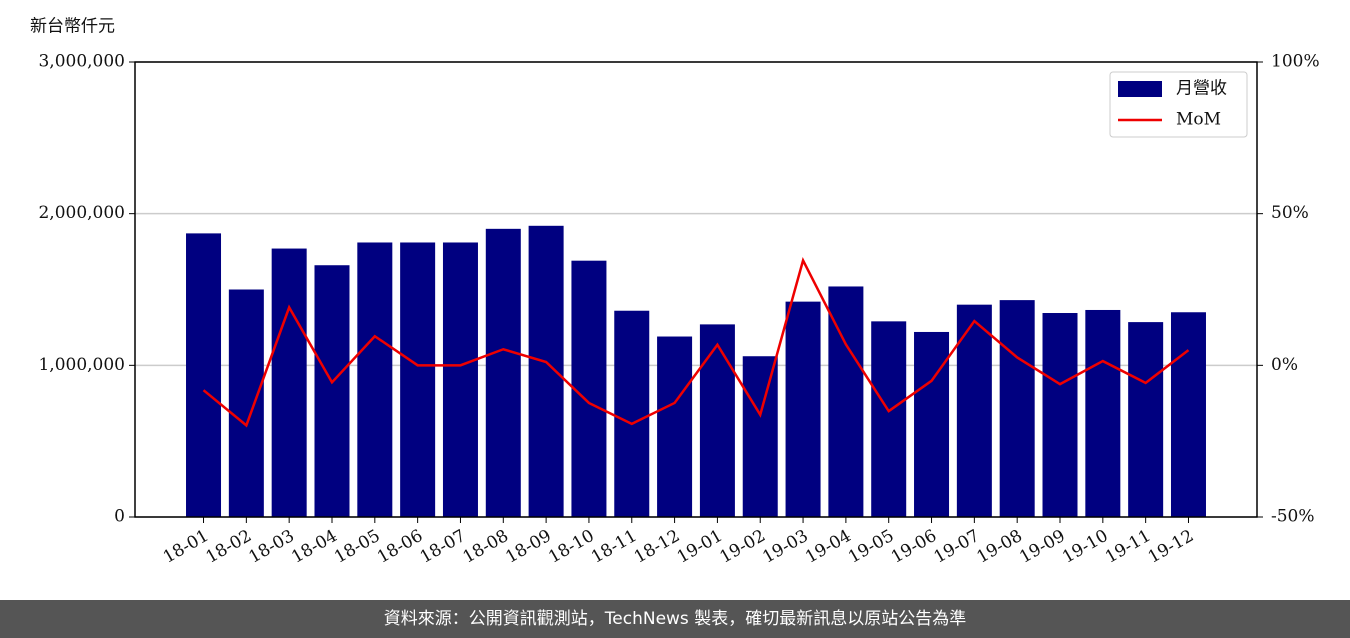 The height and width of the screenshot is (638, 1350). Describe the element at coordinates (72, 27) in the screenshot. I see `y-axis-label: 新台幣仟元` at that location.